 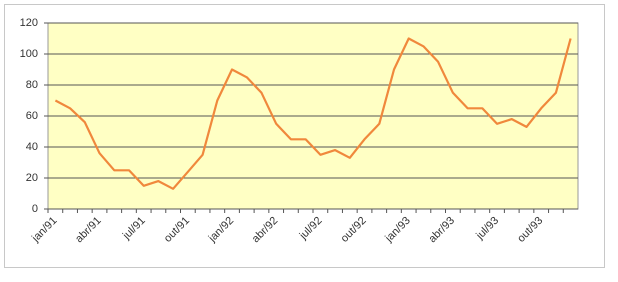 What do you see at coordinates (32, 147) in the screenshot?
I see `y-tick-label: 40` at bounding box center [32, 147].